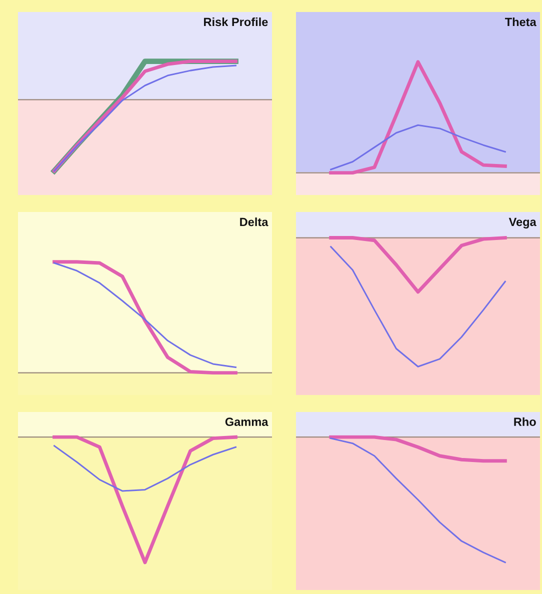 The width and height of the screenshot is (542, 594). Describe the element at coordinates (254, 221) in the screenshot. I see `chart-title: Delta` at that location.